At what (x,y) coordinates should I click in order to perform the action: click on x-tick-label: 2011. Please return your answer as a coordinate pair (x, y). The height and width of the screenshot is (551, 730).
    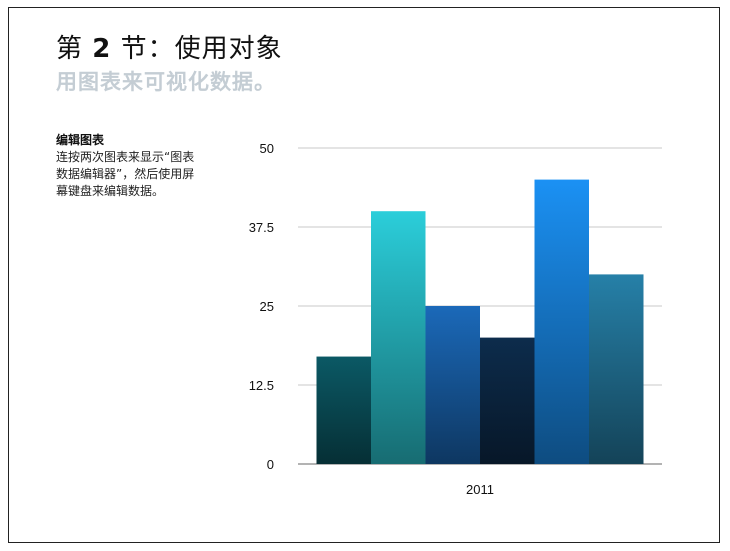
    Looking at the image, I should click on (480, 489).